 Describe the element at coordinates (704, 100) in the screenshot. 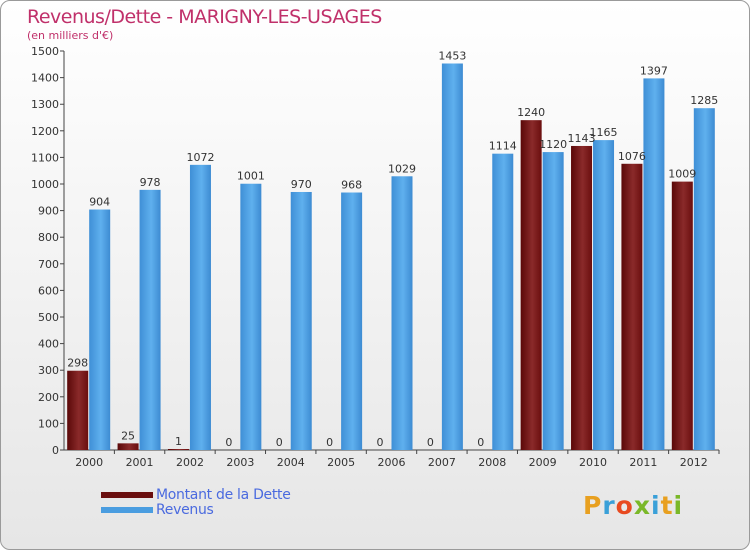

I see `data-label-revenus: 1285` at that location.